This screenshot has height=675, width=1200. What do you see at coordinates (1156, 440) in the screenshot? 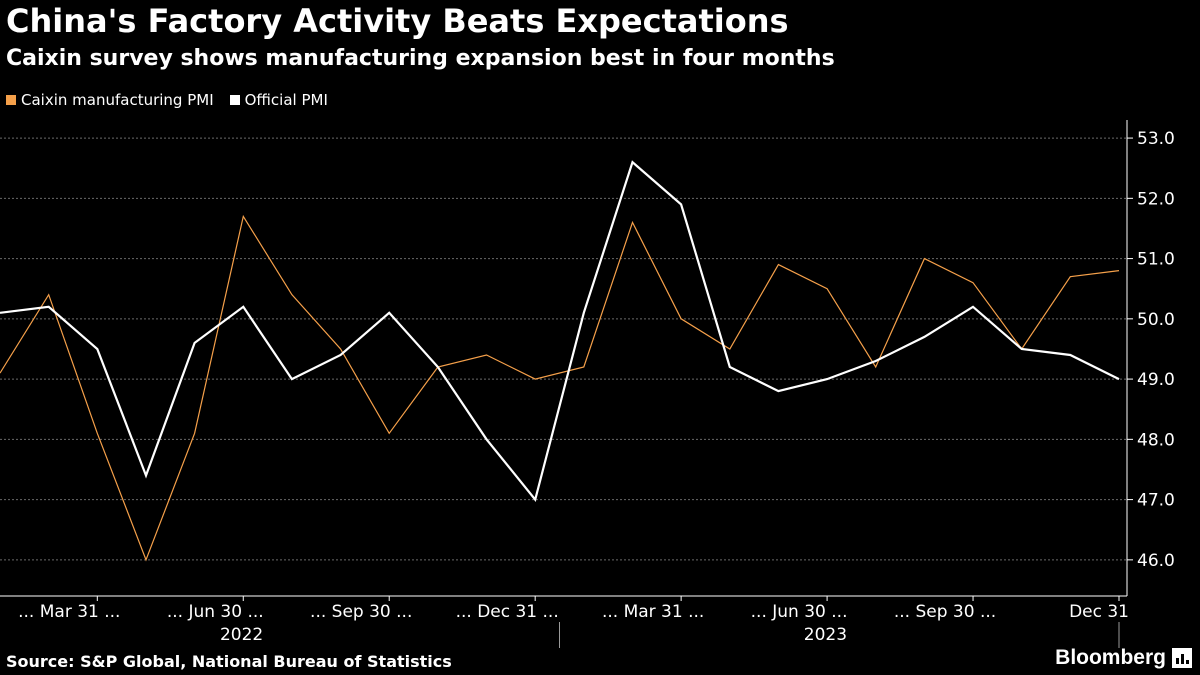
I see `y-tick-label: 48.0` at bounding box center [1156, 440].